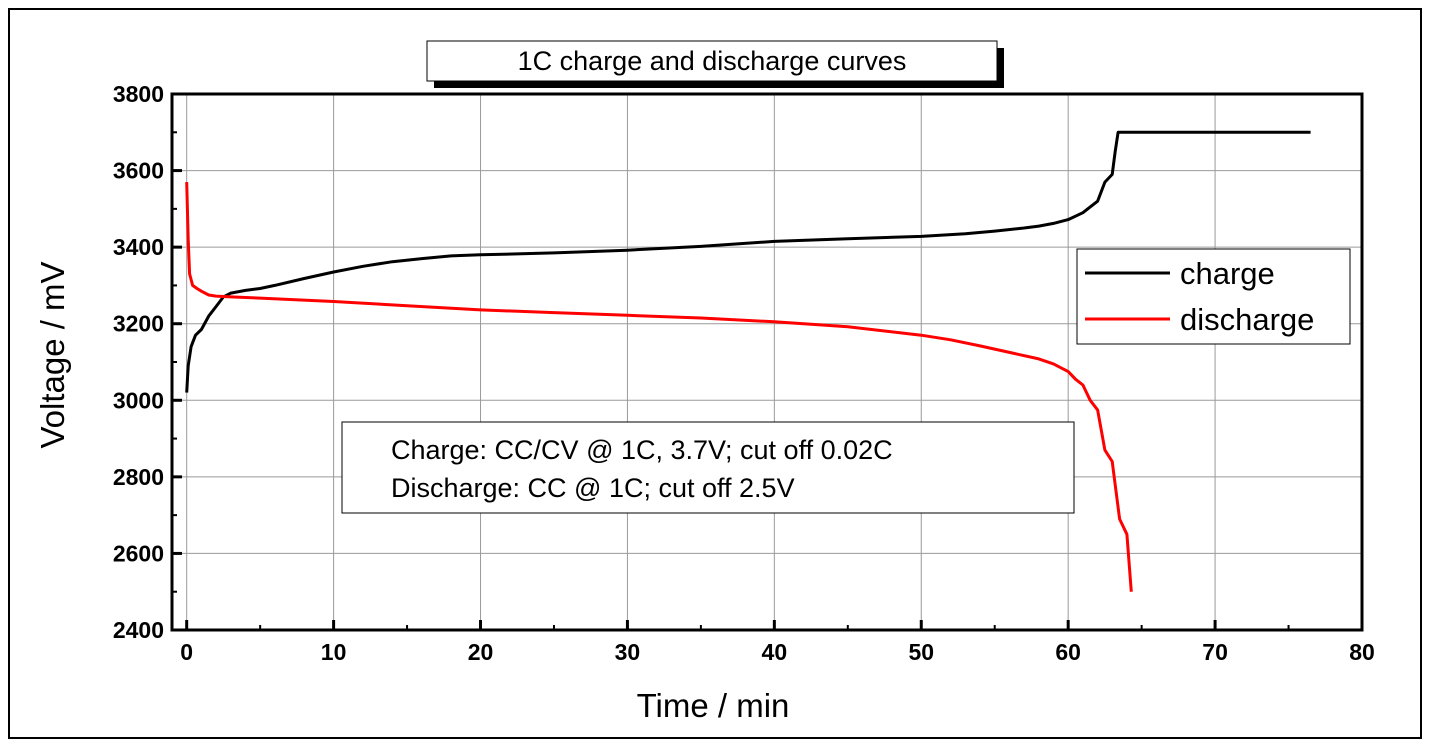 The image size is (1432, 749). What do you see at coordinates (1215, 652) in the screenshot?
I see `x-tick-label: 70` at bounding box center [1215, 652].